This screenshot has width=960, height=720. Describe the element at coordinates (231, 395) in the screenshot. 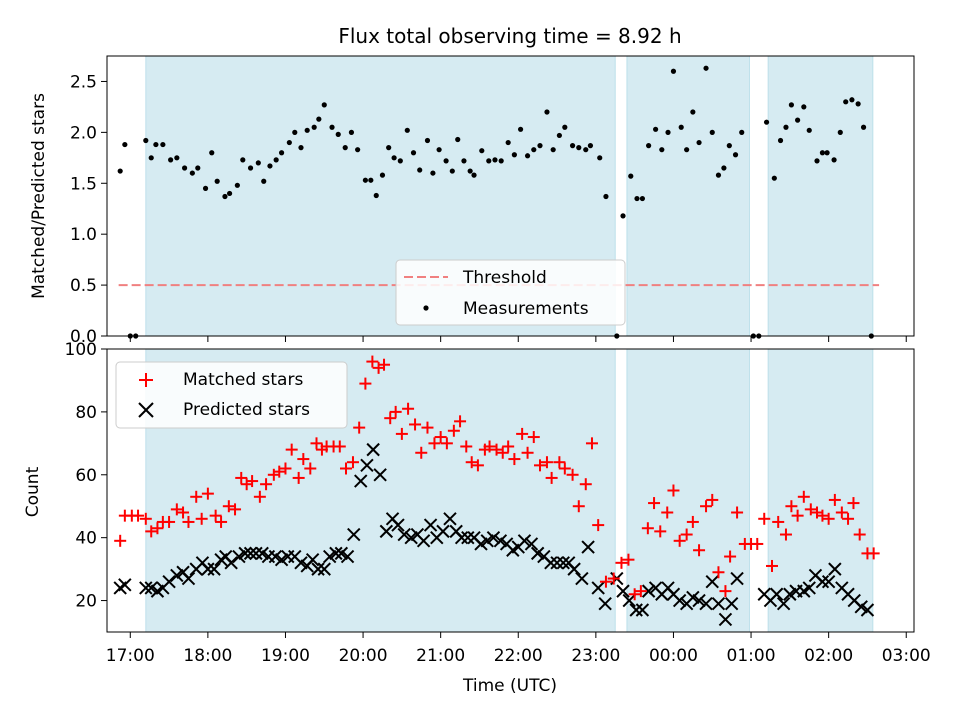

I see `bottom-legend: Matched stars Predicted stars` at that location.